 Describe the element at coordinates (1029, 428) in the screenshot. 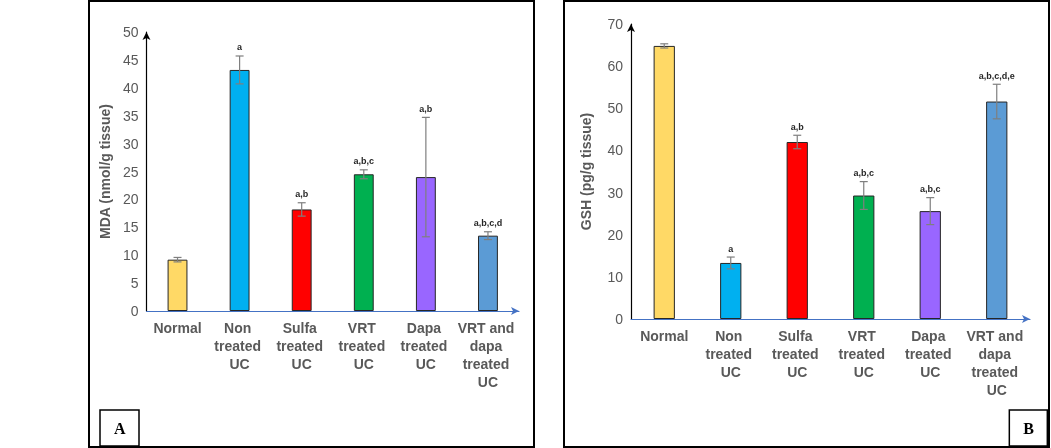

I see `text: B` at that location.